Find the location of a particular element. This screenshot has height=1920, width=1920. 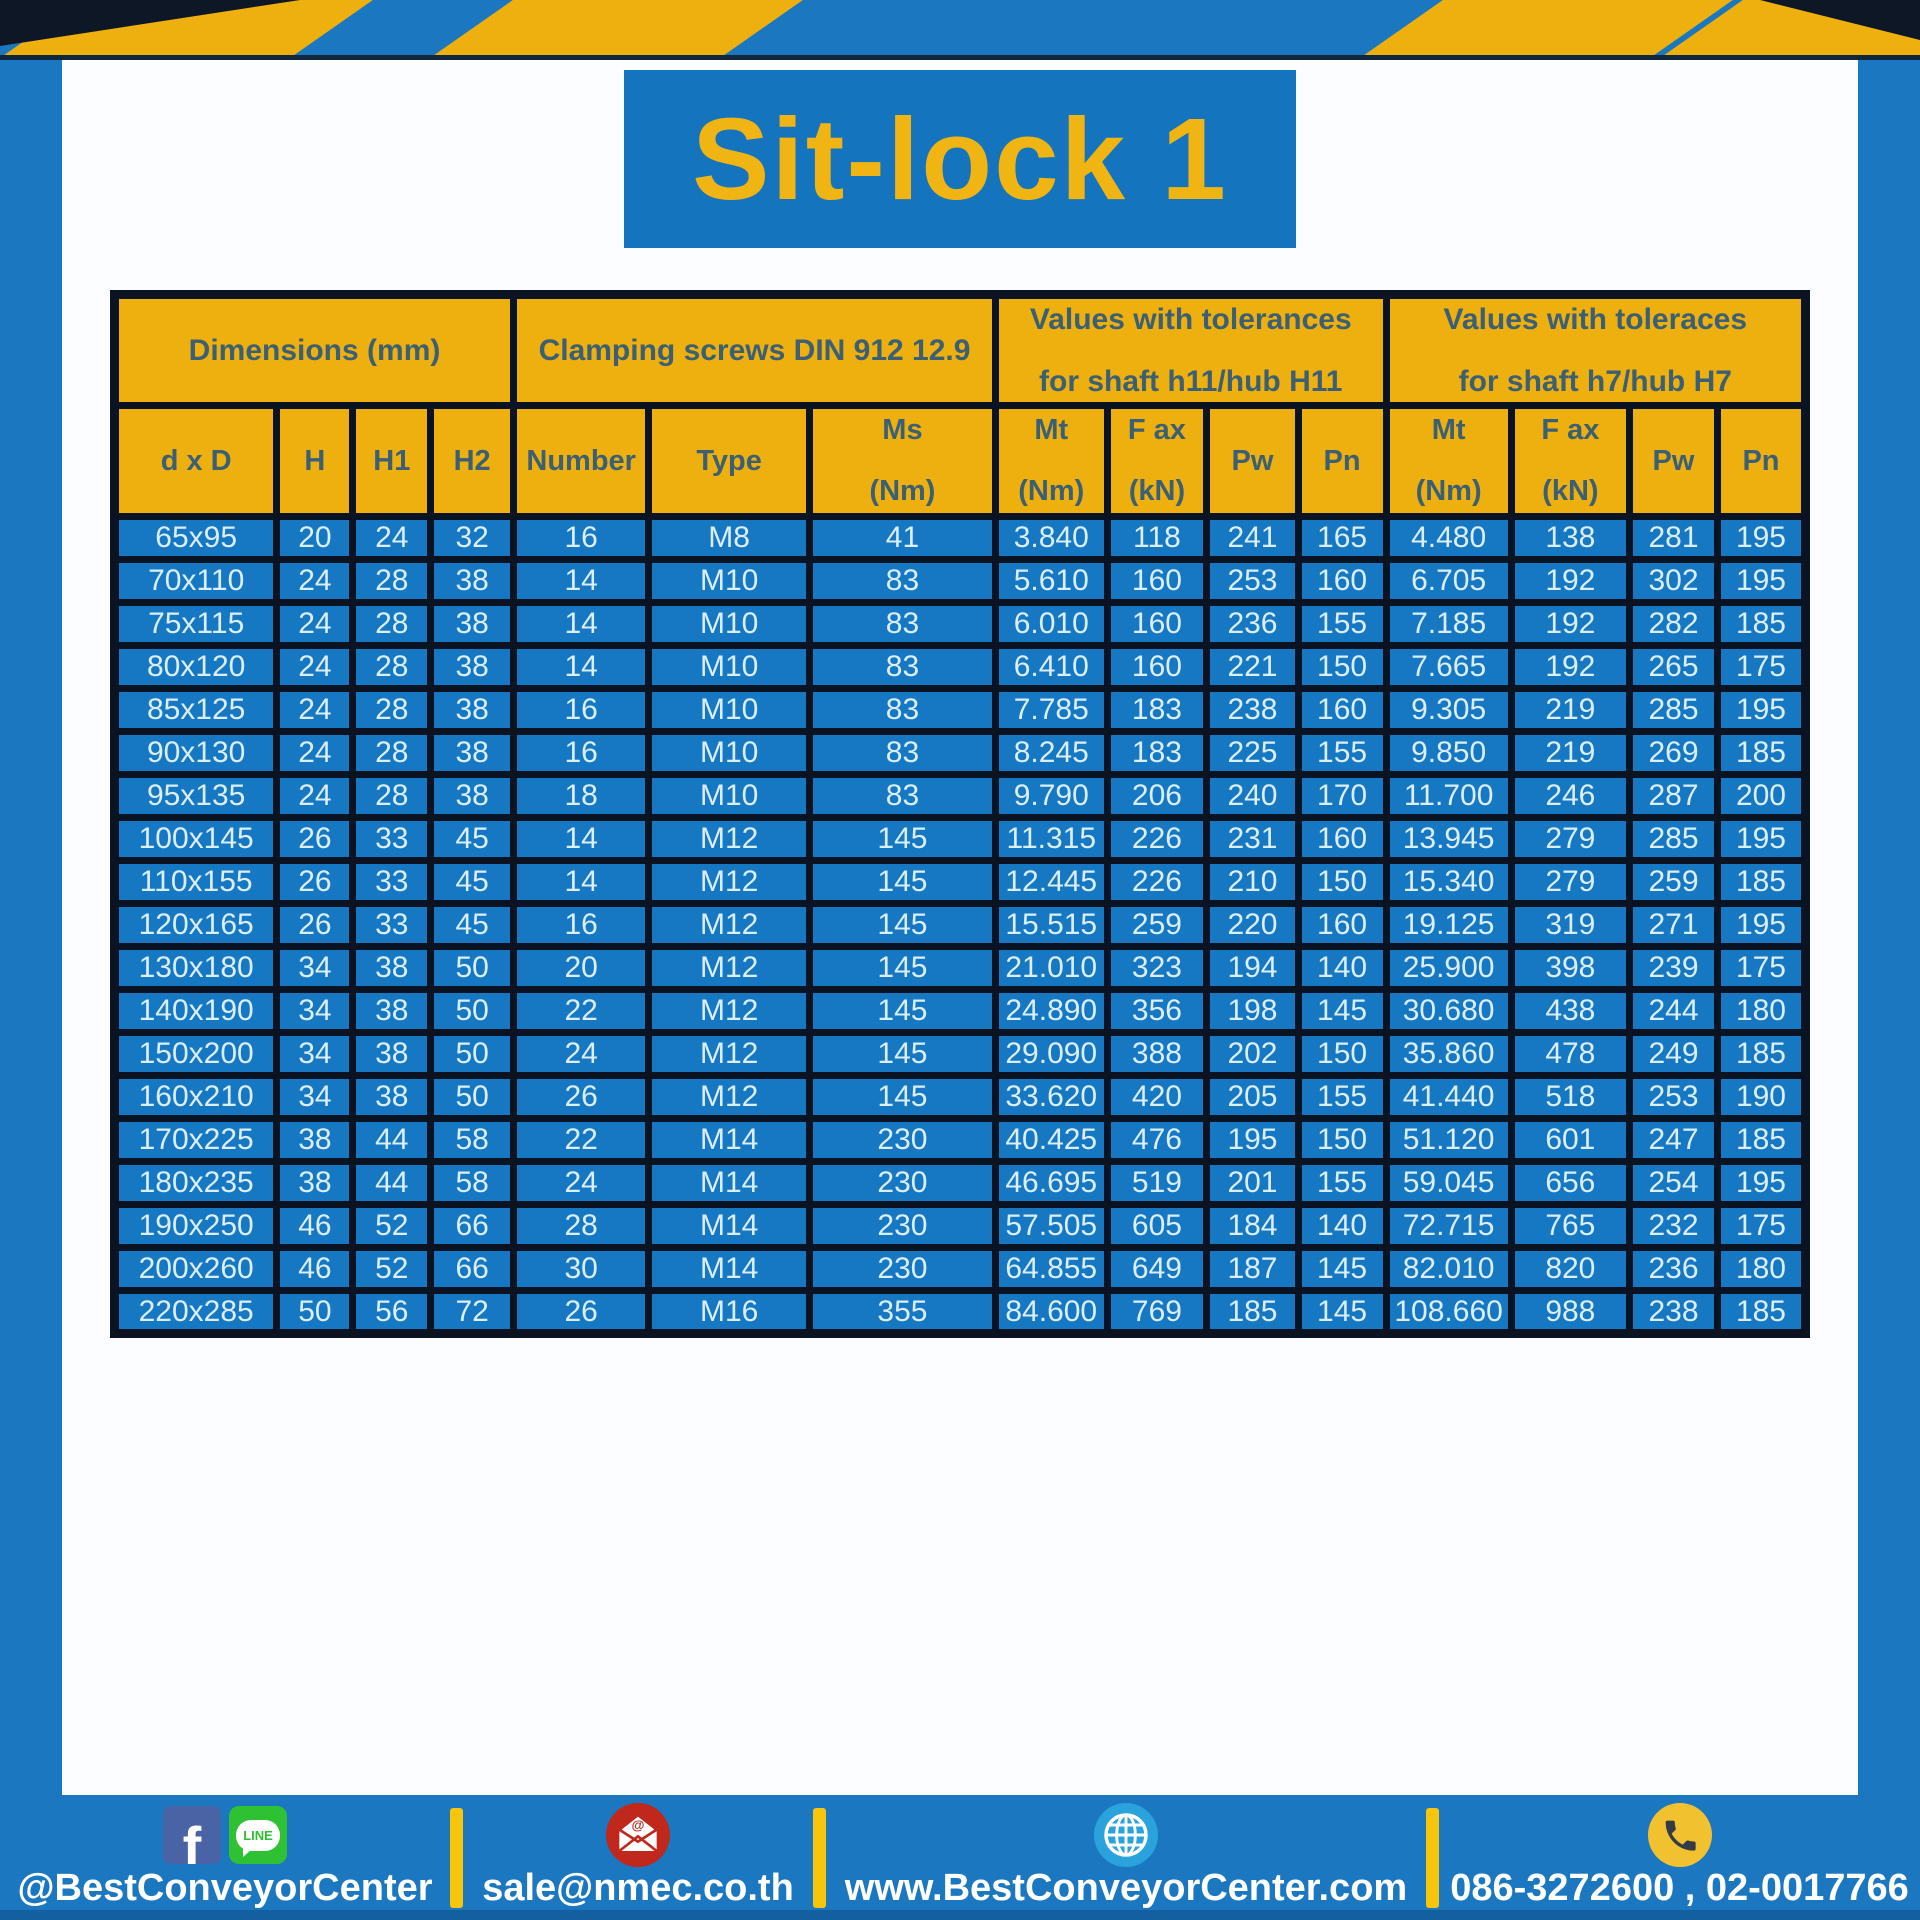

phone-numbers: 086-3272600 , 02-0017766 is located at coordinates (1679, 1888).